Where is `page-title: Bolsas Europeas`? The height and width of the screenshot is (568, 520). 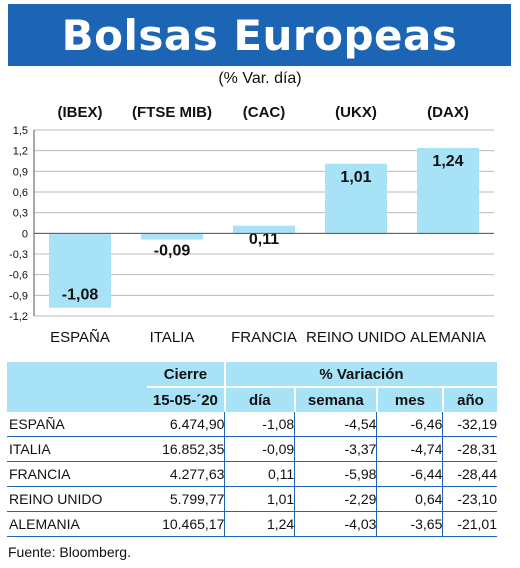 page-title: Bolsas Europeas is located at coordinates (259, 35).